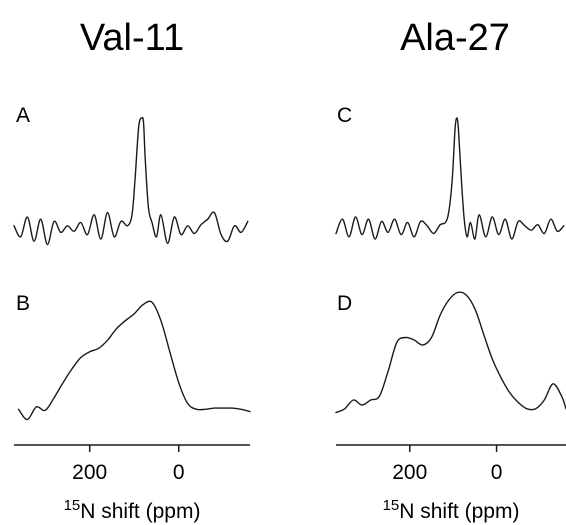  Describe the element at coordinates (23, 115) in the screenshot. I see `panel-letter: A` at that location.